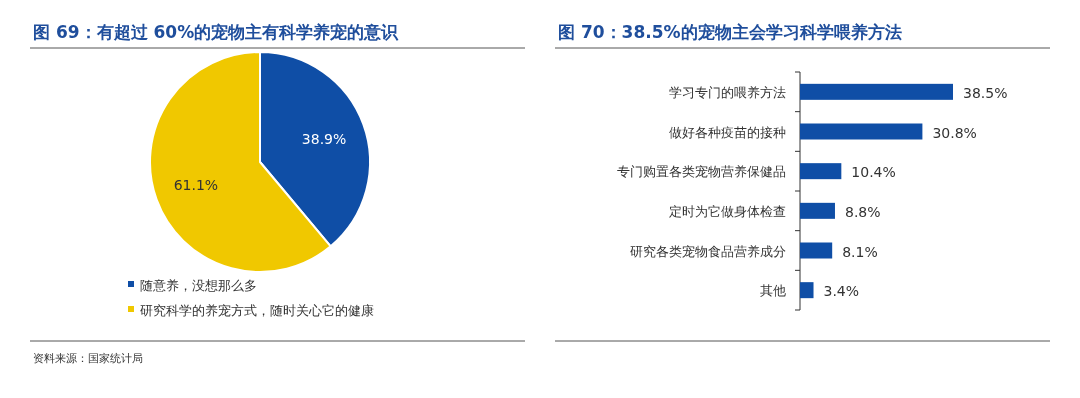 The height and width of the screenshot is (398, 1080). Describe the element at coordinates (873, 172) in the screenshot. I see `data-label: 10.4%` at that location.